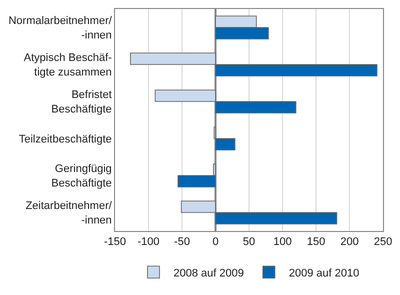 The width and height of the screenshot is (400, 295). I want to click on x-tick-label: -150, so click(115, 242).